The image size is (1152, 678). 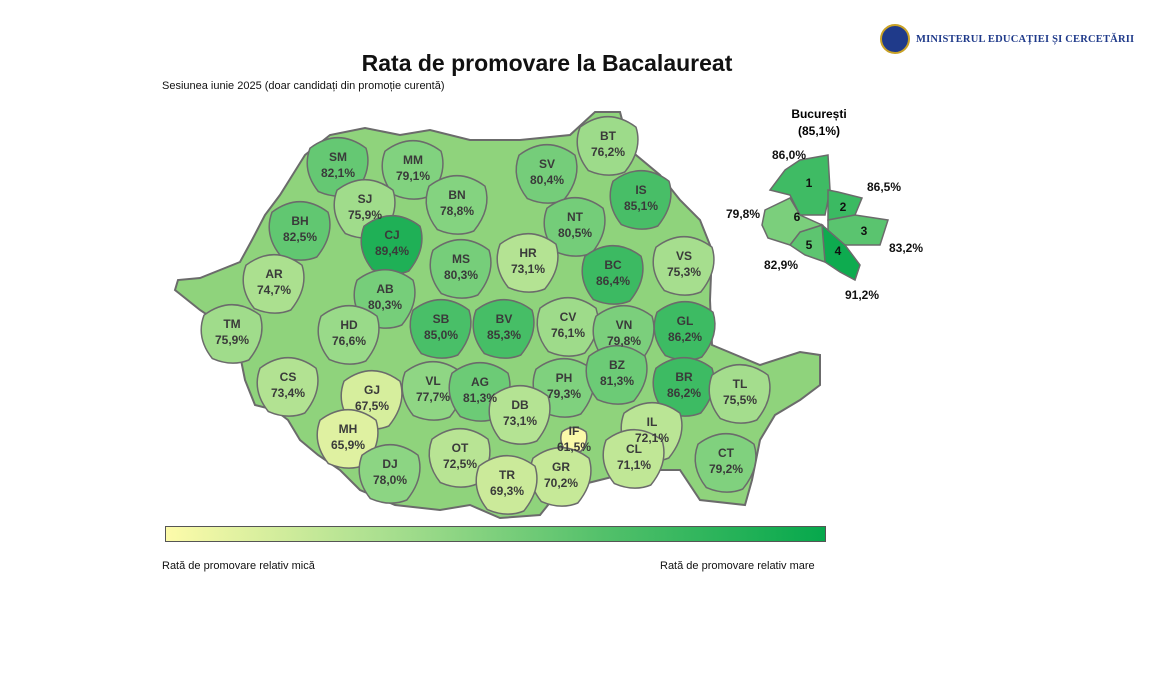 What do you see at coordinates (480, 382) in the screenshot?
I see `county-code-ag: AG` at bounding box center [480, 382].